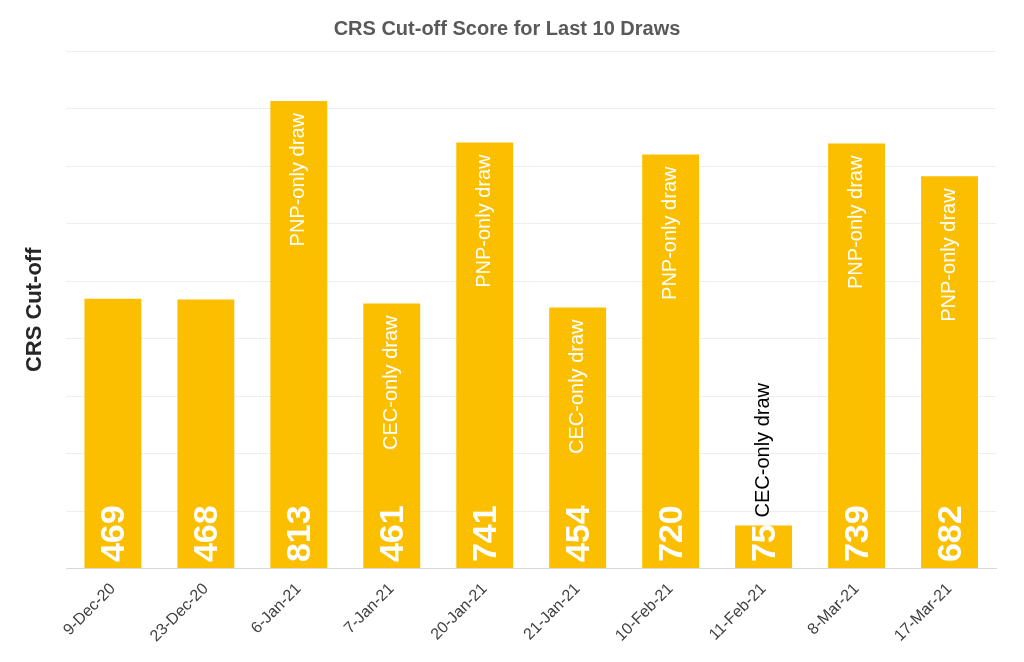  What do you see at coordinates (205, 534) in the screenshot?
I see `data-label: 468` at bounding box center [205, 534].